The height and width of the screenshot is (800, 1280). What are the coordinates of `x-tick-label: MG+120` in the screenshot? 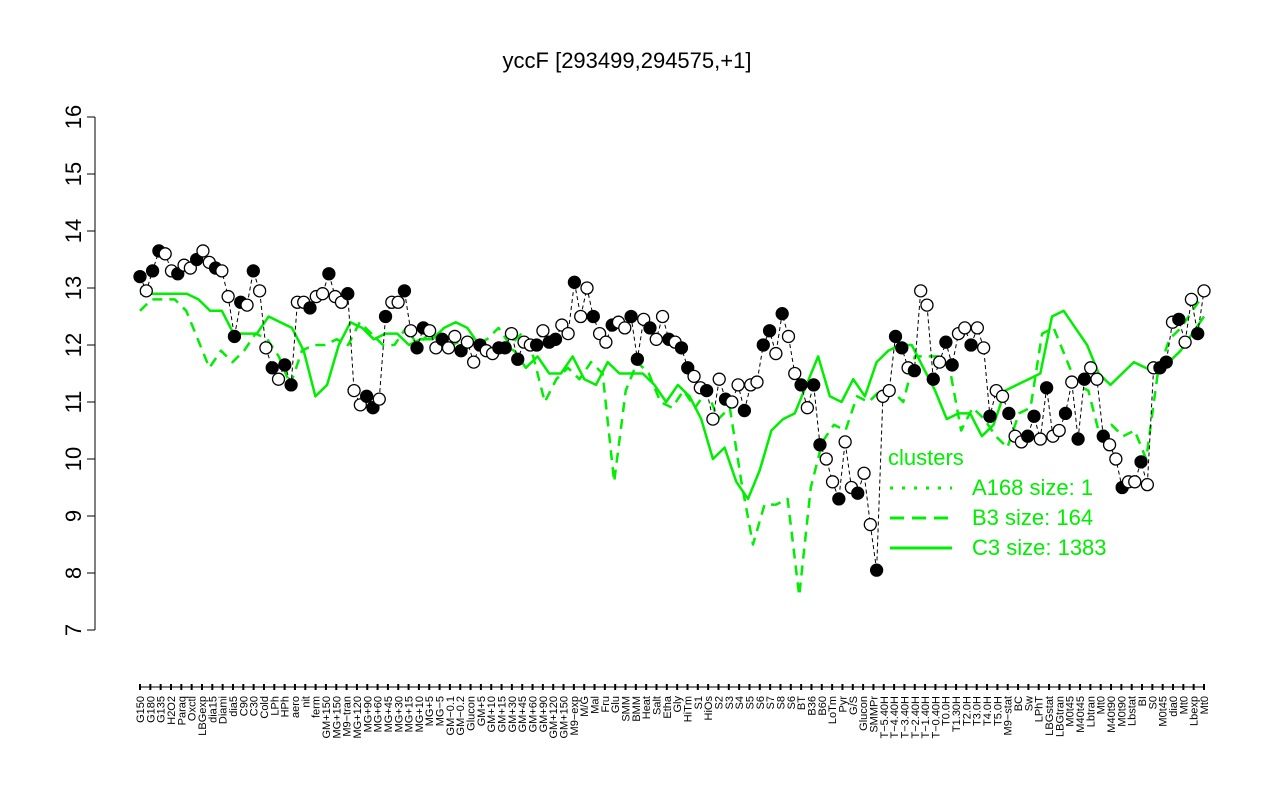 It's located at (358, 717).